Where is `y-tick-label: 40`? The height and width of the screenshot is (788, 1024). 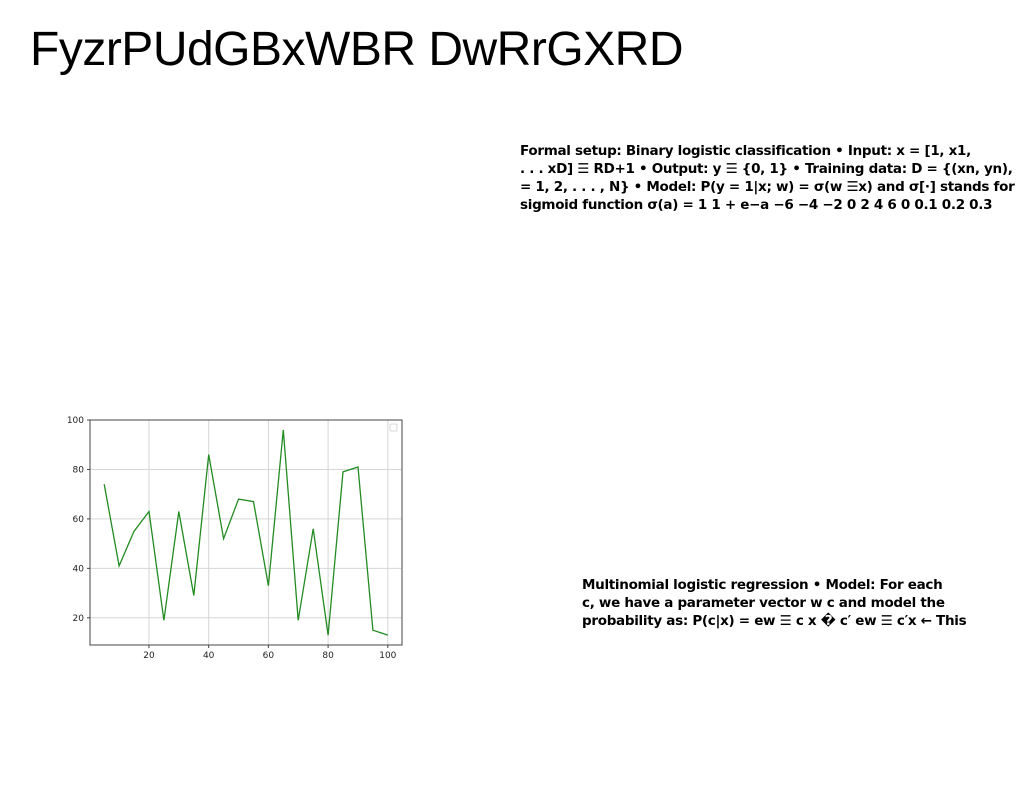
y-tick-label: 40 is located at coordinates (79, 569).